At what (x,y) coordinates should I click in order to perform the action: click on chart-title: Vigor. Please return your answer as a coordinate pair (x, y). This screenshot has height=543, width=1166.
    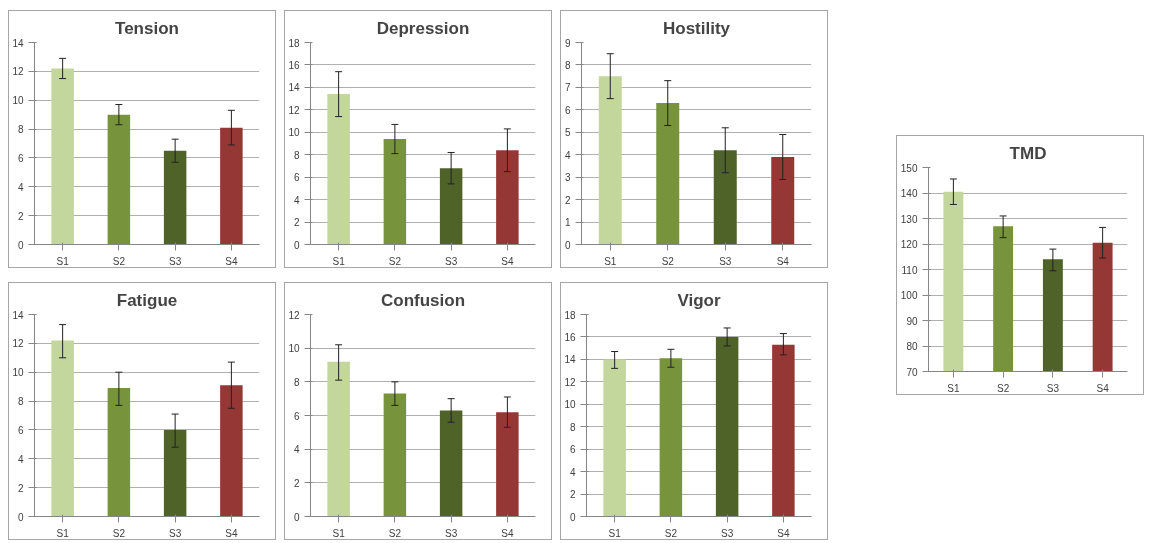
    Looking at the image, I should click on (699, 300).